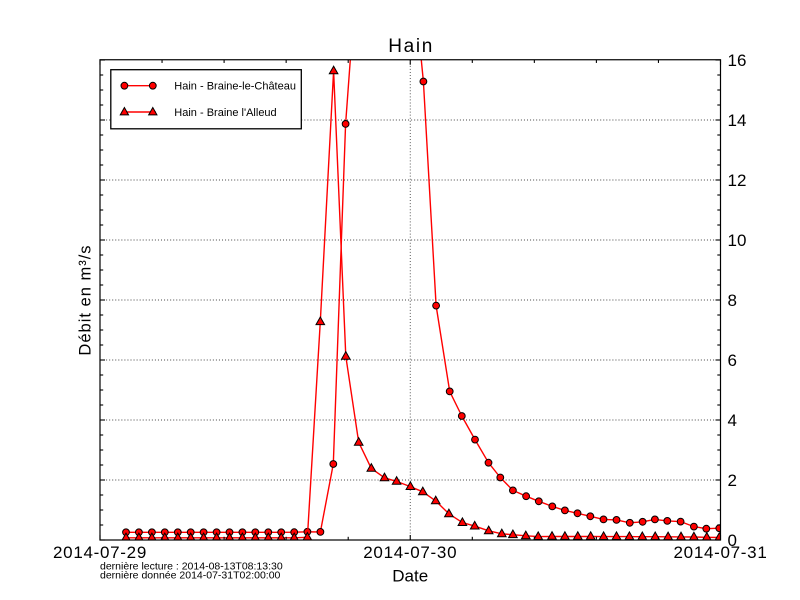 Image resolution: width=800 pixels, height=600 pixels. I want to click on svg-text: 8, so click(732, 300).